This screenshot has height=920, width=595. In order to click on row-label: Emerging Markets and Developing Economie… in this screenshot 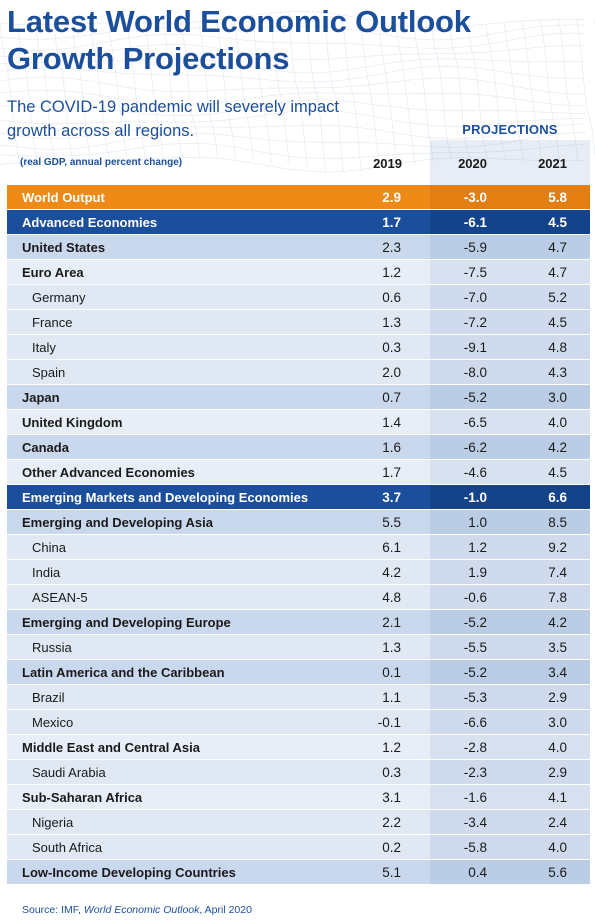, I will do `click(165, 497)`.